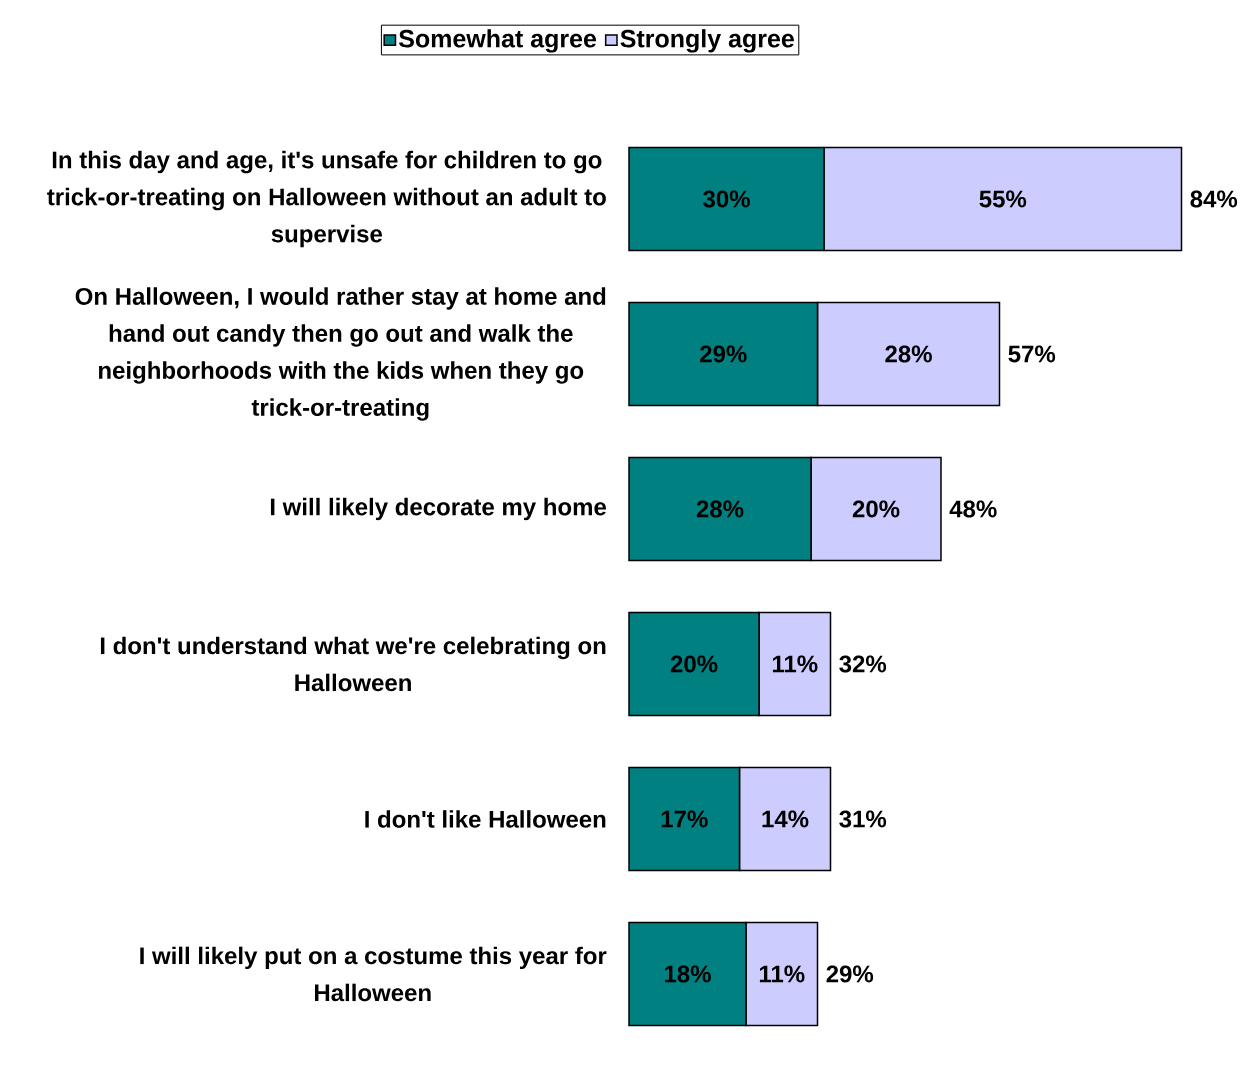  I want to click on total-label: 84%, so click(1214, 199).